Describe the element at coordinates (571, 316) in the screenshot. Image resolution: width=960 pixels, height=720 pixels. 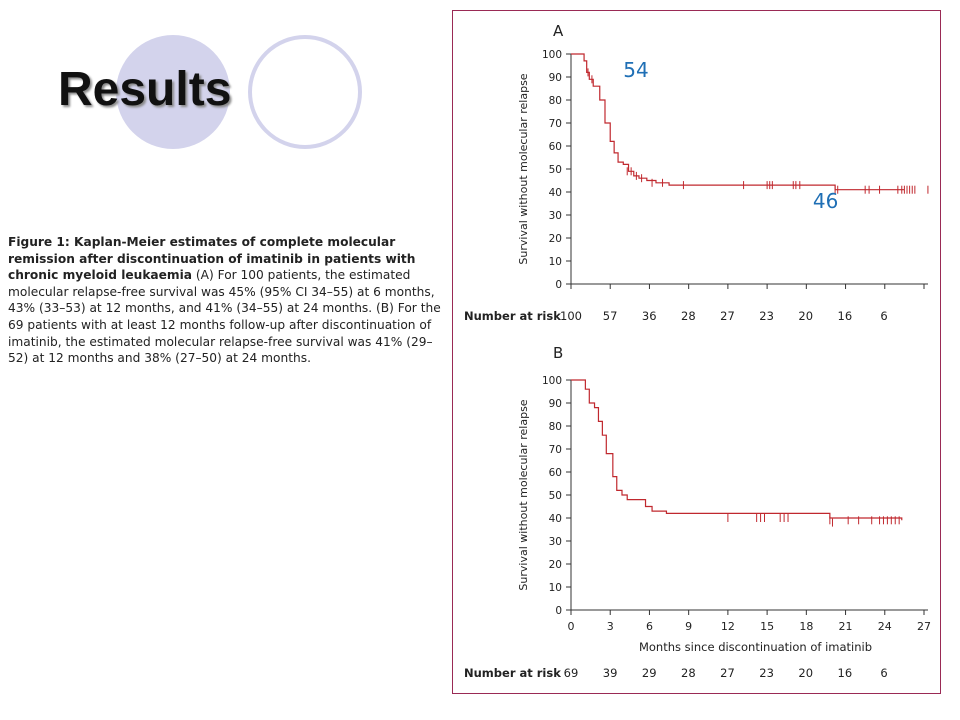
I see `risk-value: 100` at that location.